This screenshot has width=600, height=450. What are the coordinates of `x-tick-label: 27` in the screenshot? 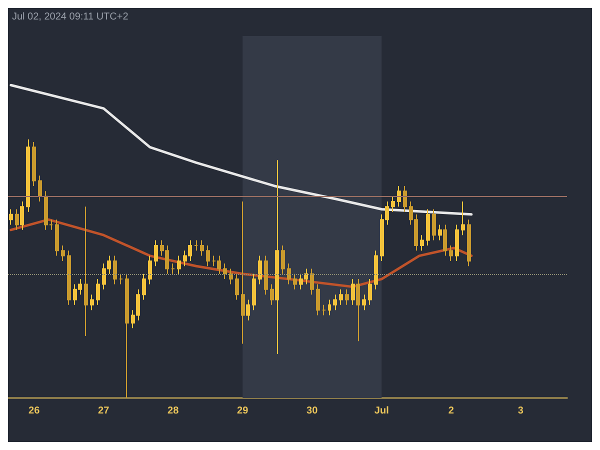 It's located at (104, 411).